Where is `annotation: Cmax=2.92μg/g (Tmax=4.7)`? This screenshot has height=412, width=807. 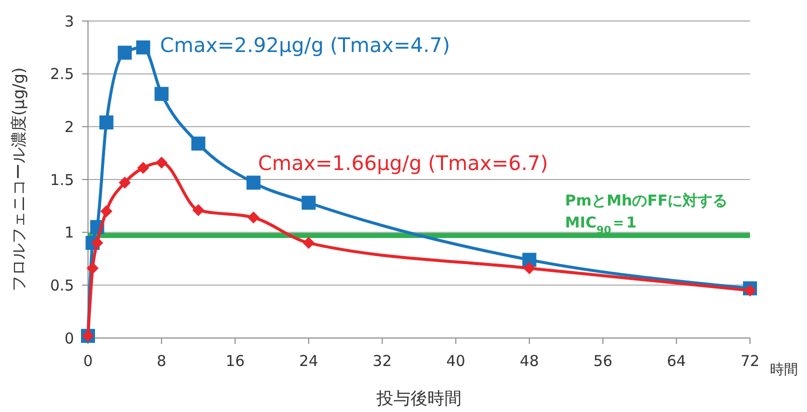 annotation: Cmax=2.92μg/g (Tmax=4.7) is located at coordinates (305, 45).